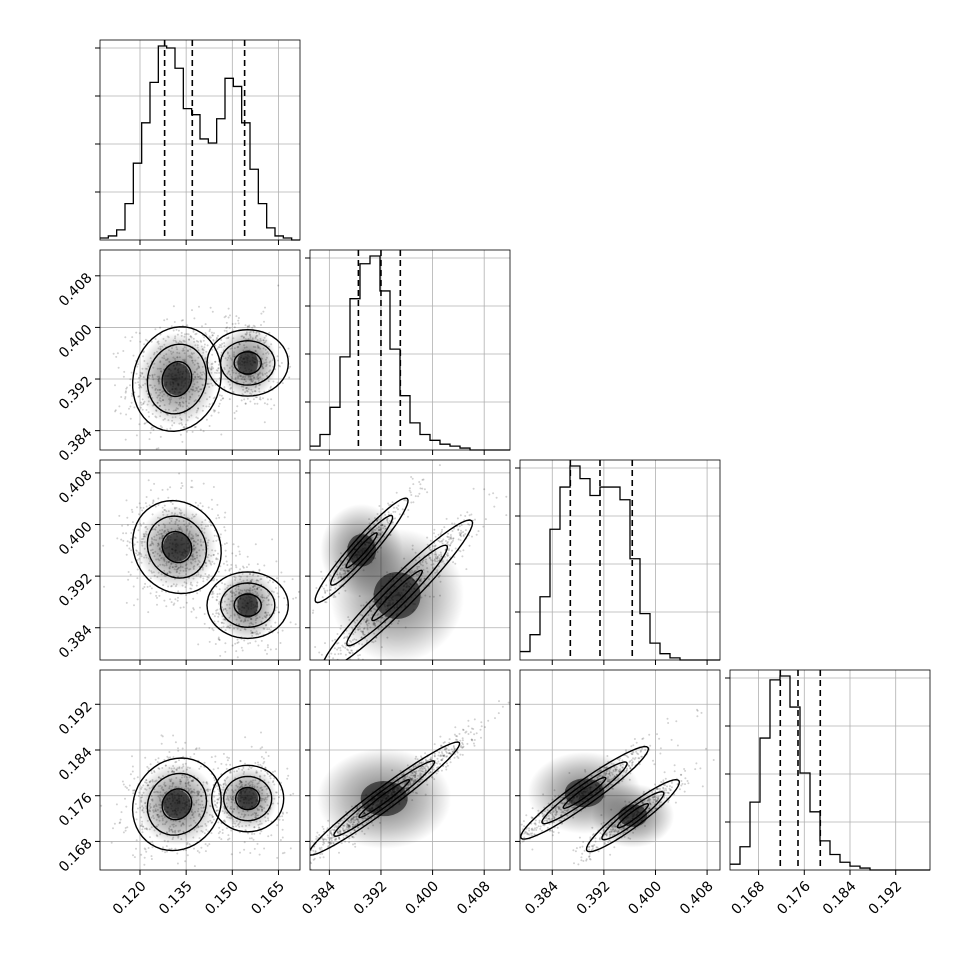 The height and width of the screenshot is (970, 970). What do you see at coordinates (410, 785) in the screenshot?
I see `scatter-panel-1-3-marks` at bounding box center [410, 785].